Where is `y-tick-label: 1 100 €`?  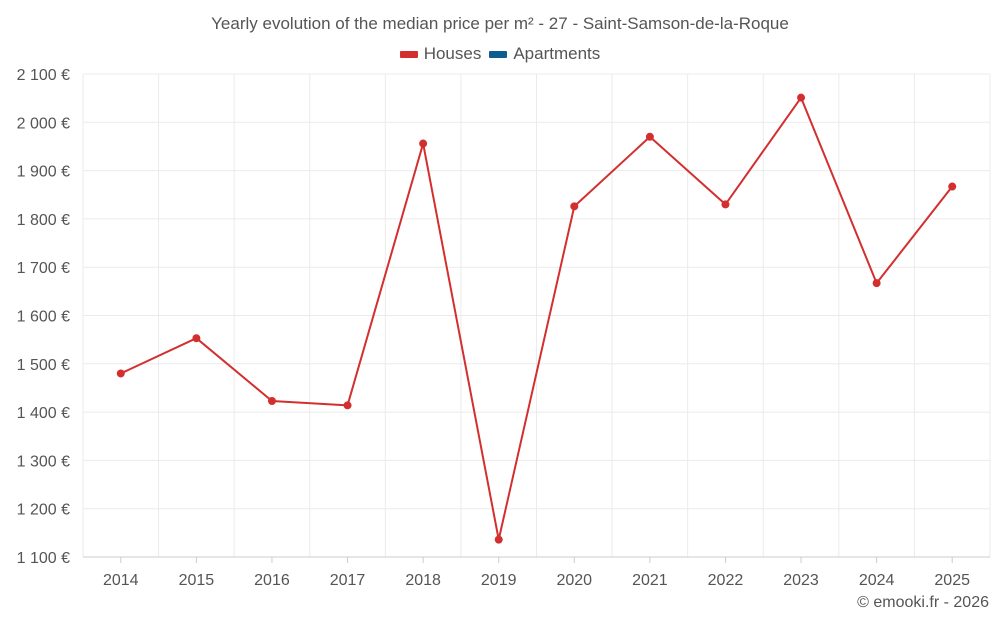
y-tick-label: 1 100 € is located at coordinates (43, 558).